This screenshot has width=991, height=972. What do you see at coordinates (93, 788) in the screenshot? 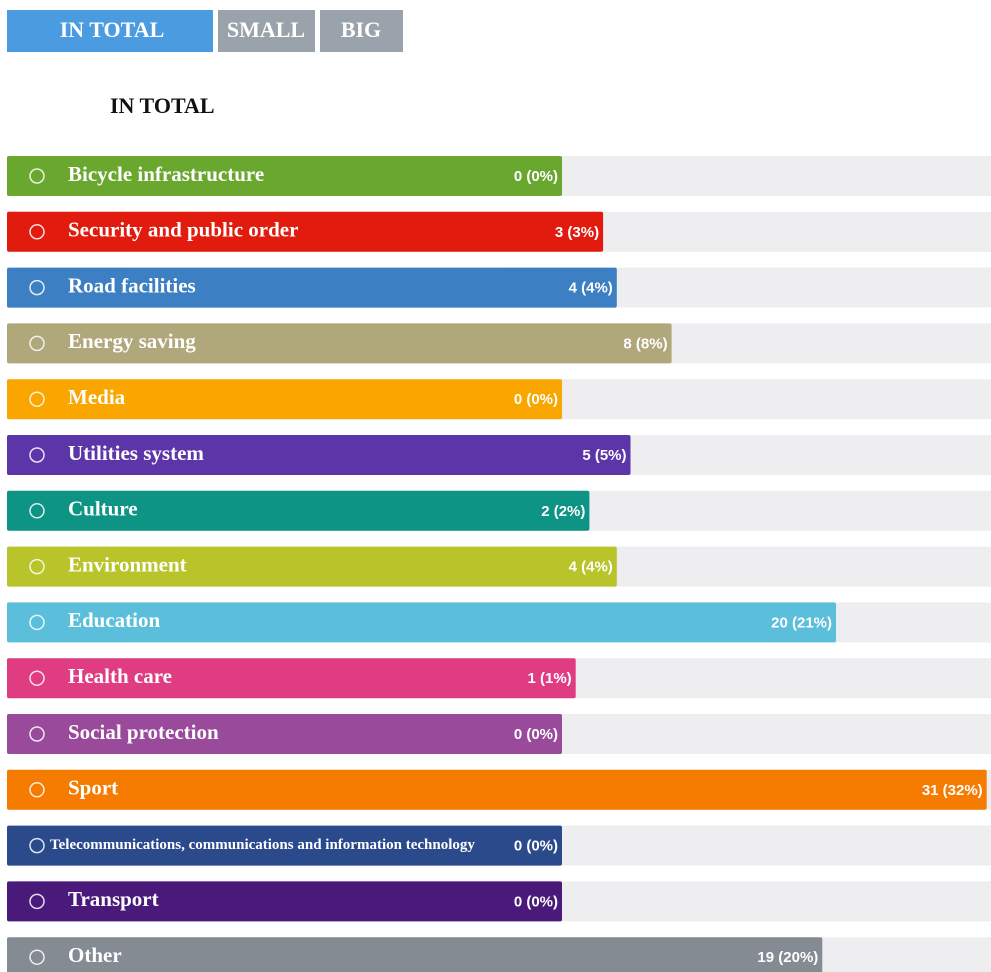
I see `category-label: Sport` at bounding box center [93, 788].